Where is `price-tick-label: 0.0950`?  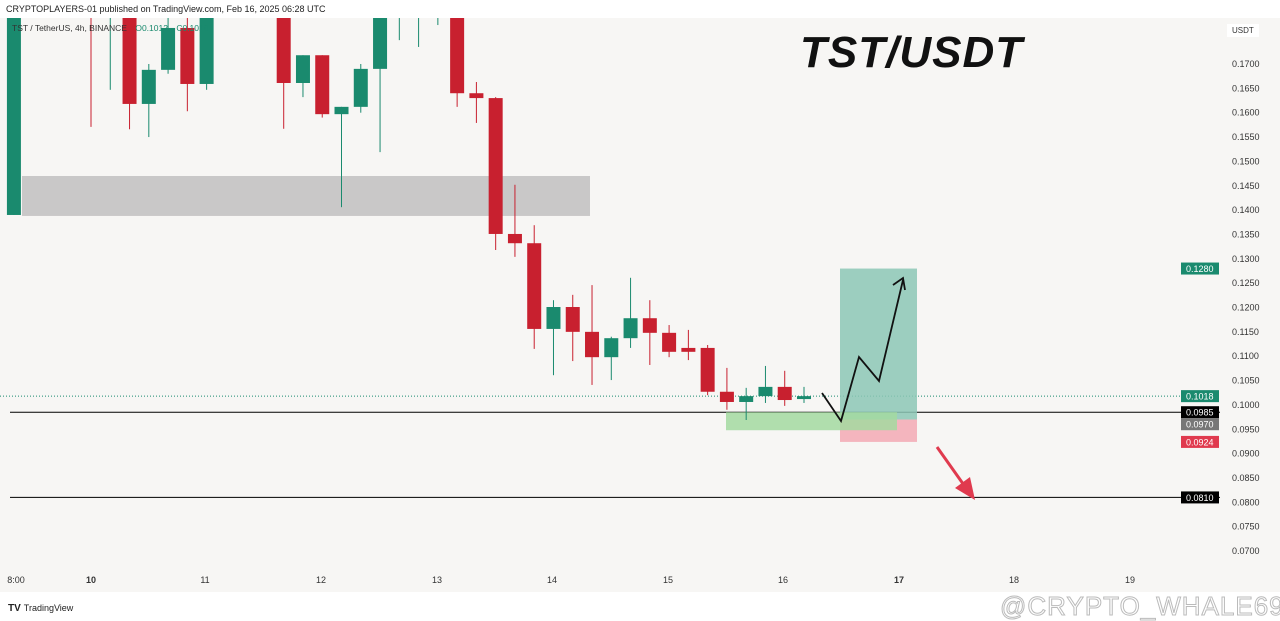 price-tick-label: 0.0950 is located at coordinates (1246, 429).